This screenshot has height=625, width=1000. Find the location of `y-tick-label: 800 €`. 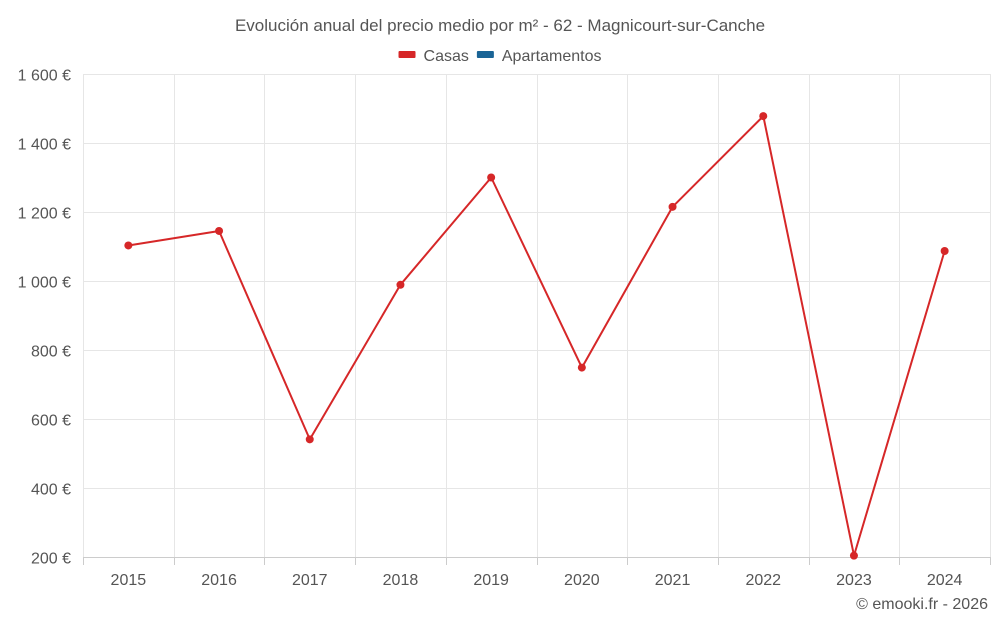

y-tick-label: 800 € is located at coordinates (51, 352).